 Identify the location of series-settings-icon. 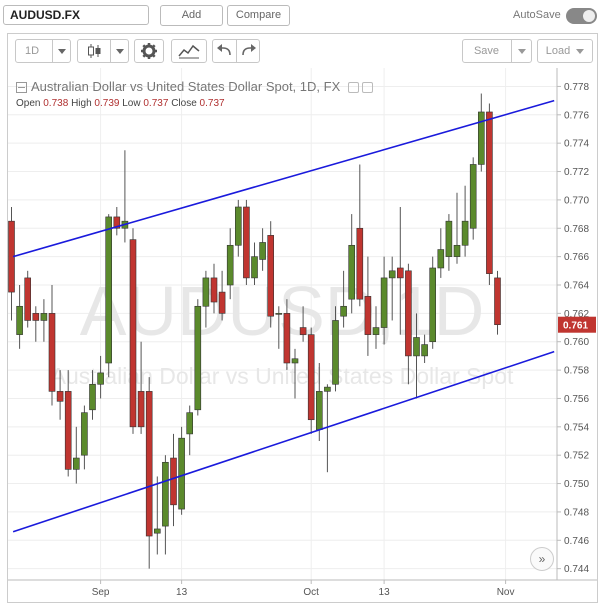
(354, 88).